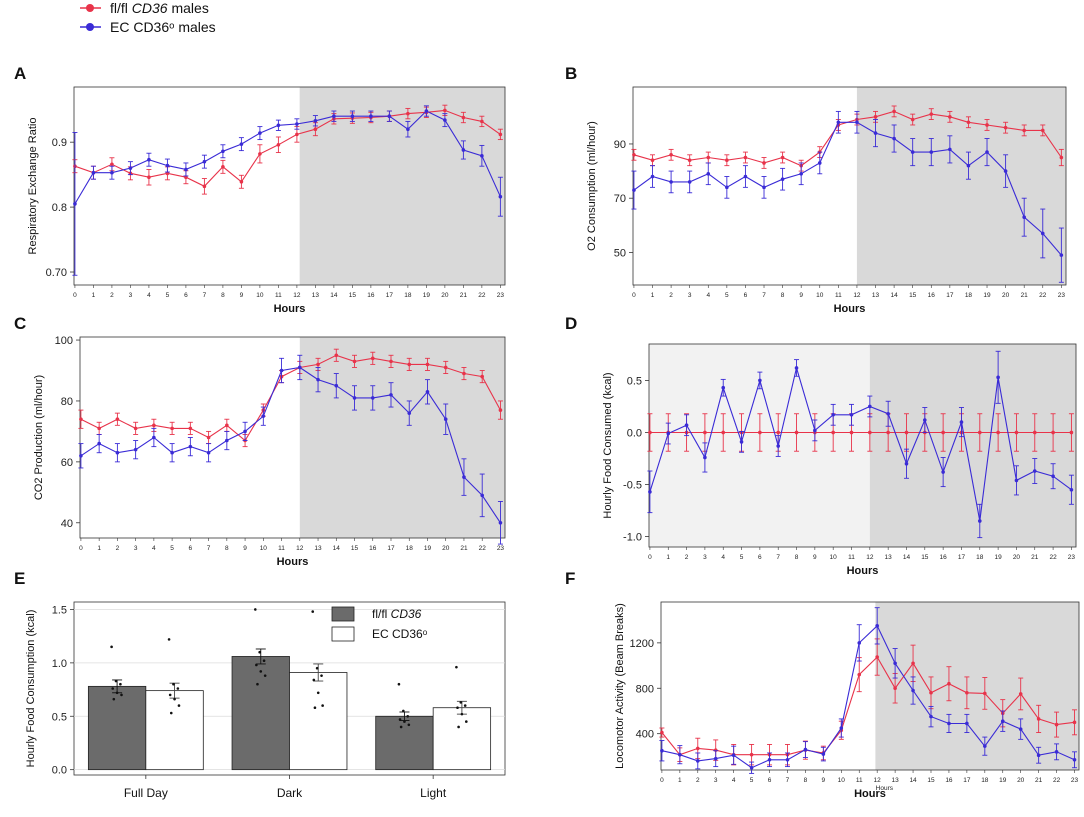 This screenshot has width=1084, height=817. Describe the element at coordinates (838, 295) in the screenshot. I see `x-tick-label: 11` at that location.